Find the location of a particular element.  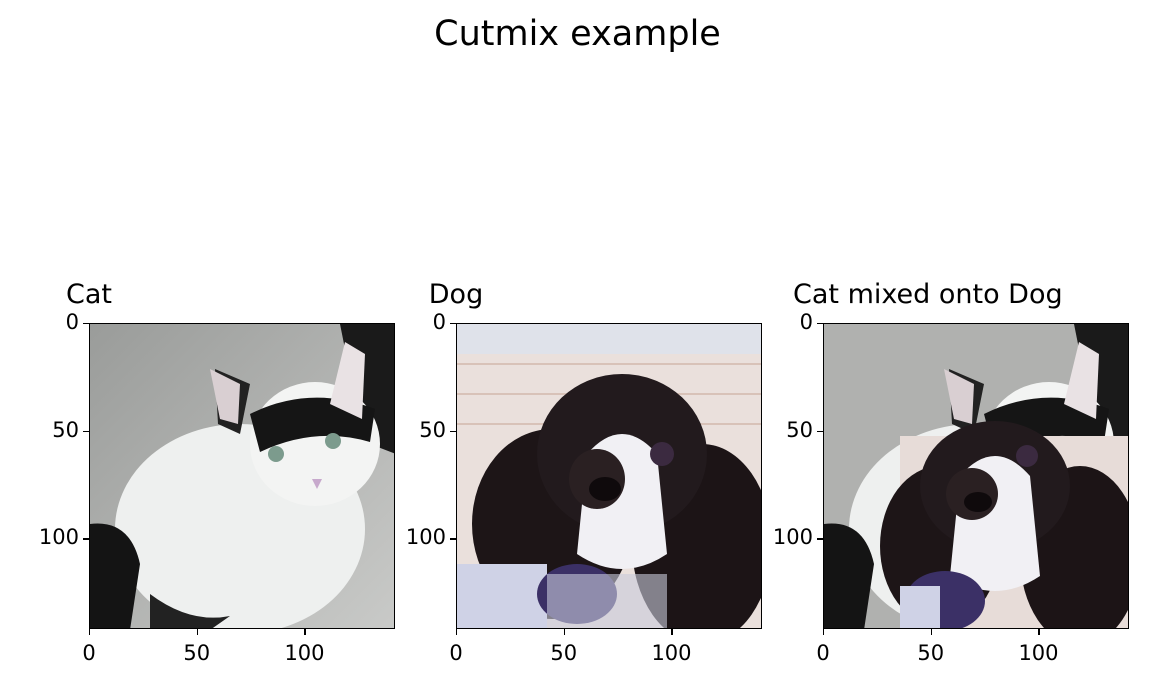

cutmix-image is located at coordinates (976, 476).